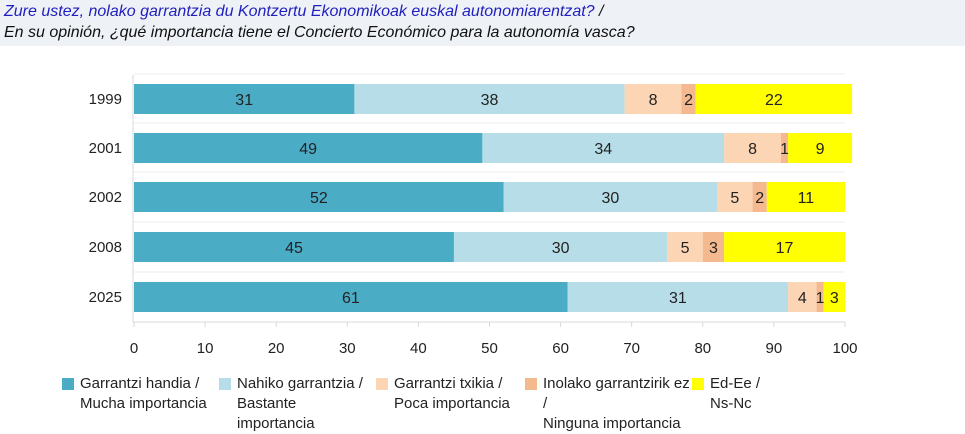 The width and height of the screenshot is (965, 434). What do you see at coordinates (612, 423) in the screenshot?
I see `legend-label-line2: Ninguna importancia` at bounding box center [612, 423].